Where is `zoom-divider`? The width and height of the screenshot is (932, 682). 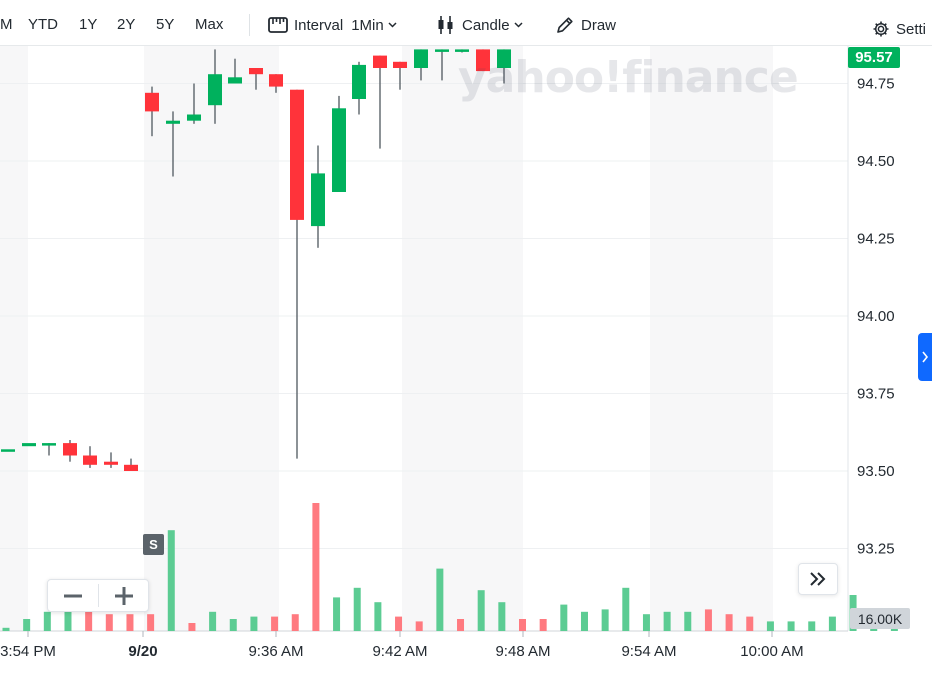
zoom-divider is located at coordinates (98, 595).